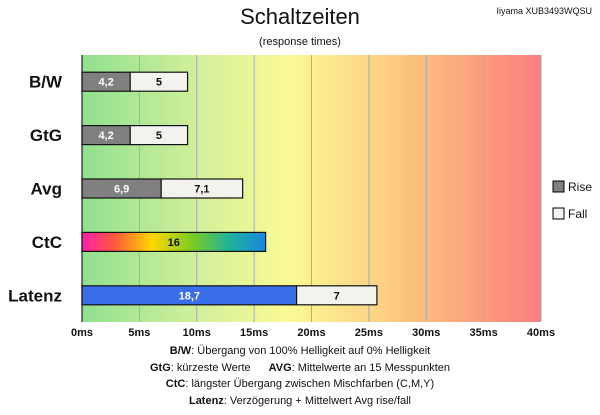  Describe the element at coordinates (35, 295) in the screenshot. I see `category-label: Latenz` at that location.